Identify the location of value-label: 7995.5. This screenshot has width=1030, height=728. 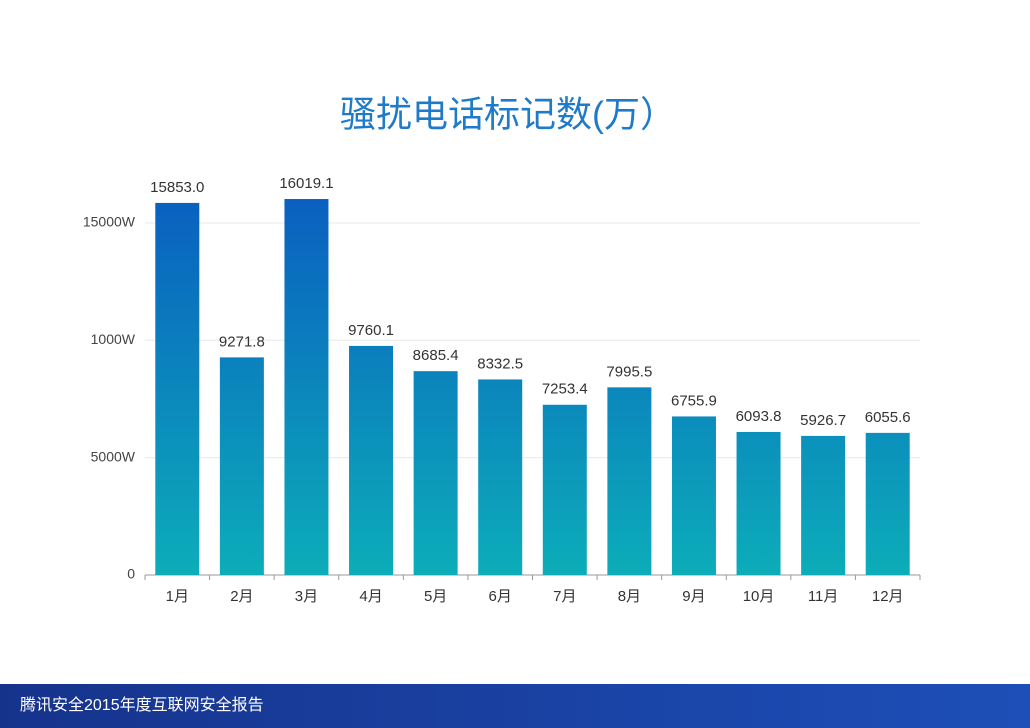
(629, 371).